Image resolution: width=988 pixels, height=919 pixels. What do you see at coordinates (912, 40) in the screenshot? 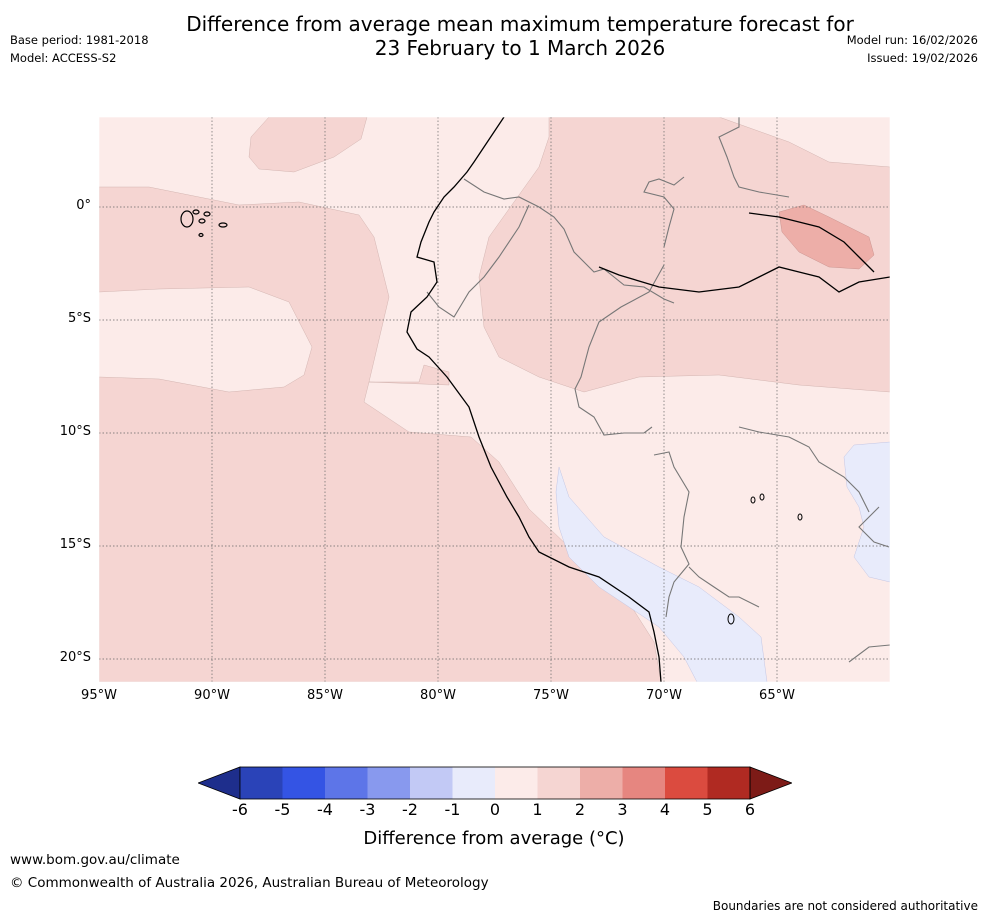
I see `model-run: Model run: 16/02/2026` at bounding box center [912, 40].